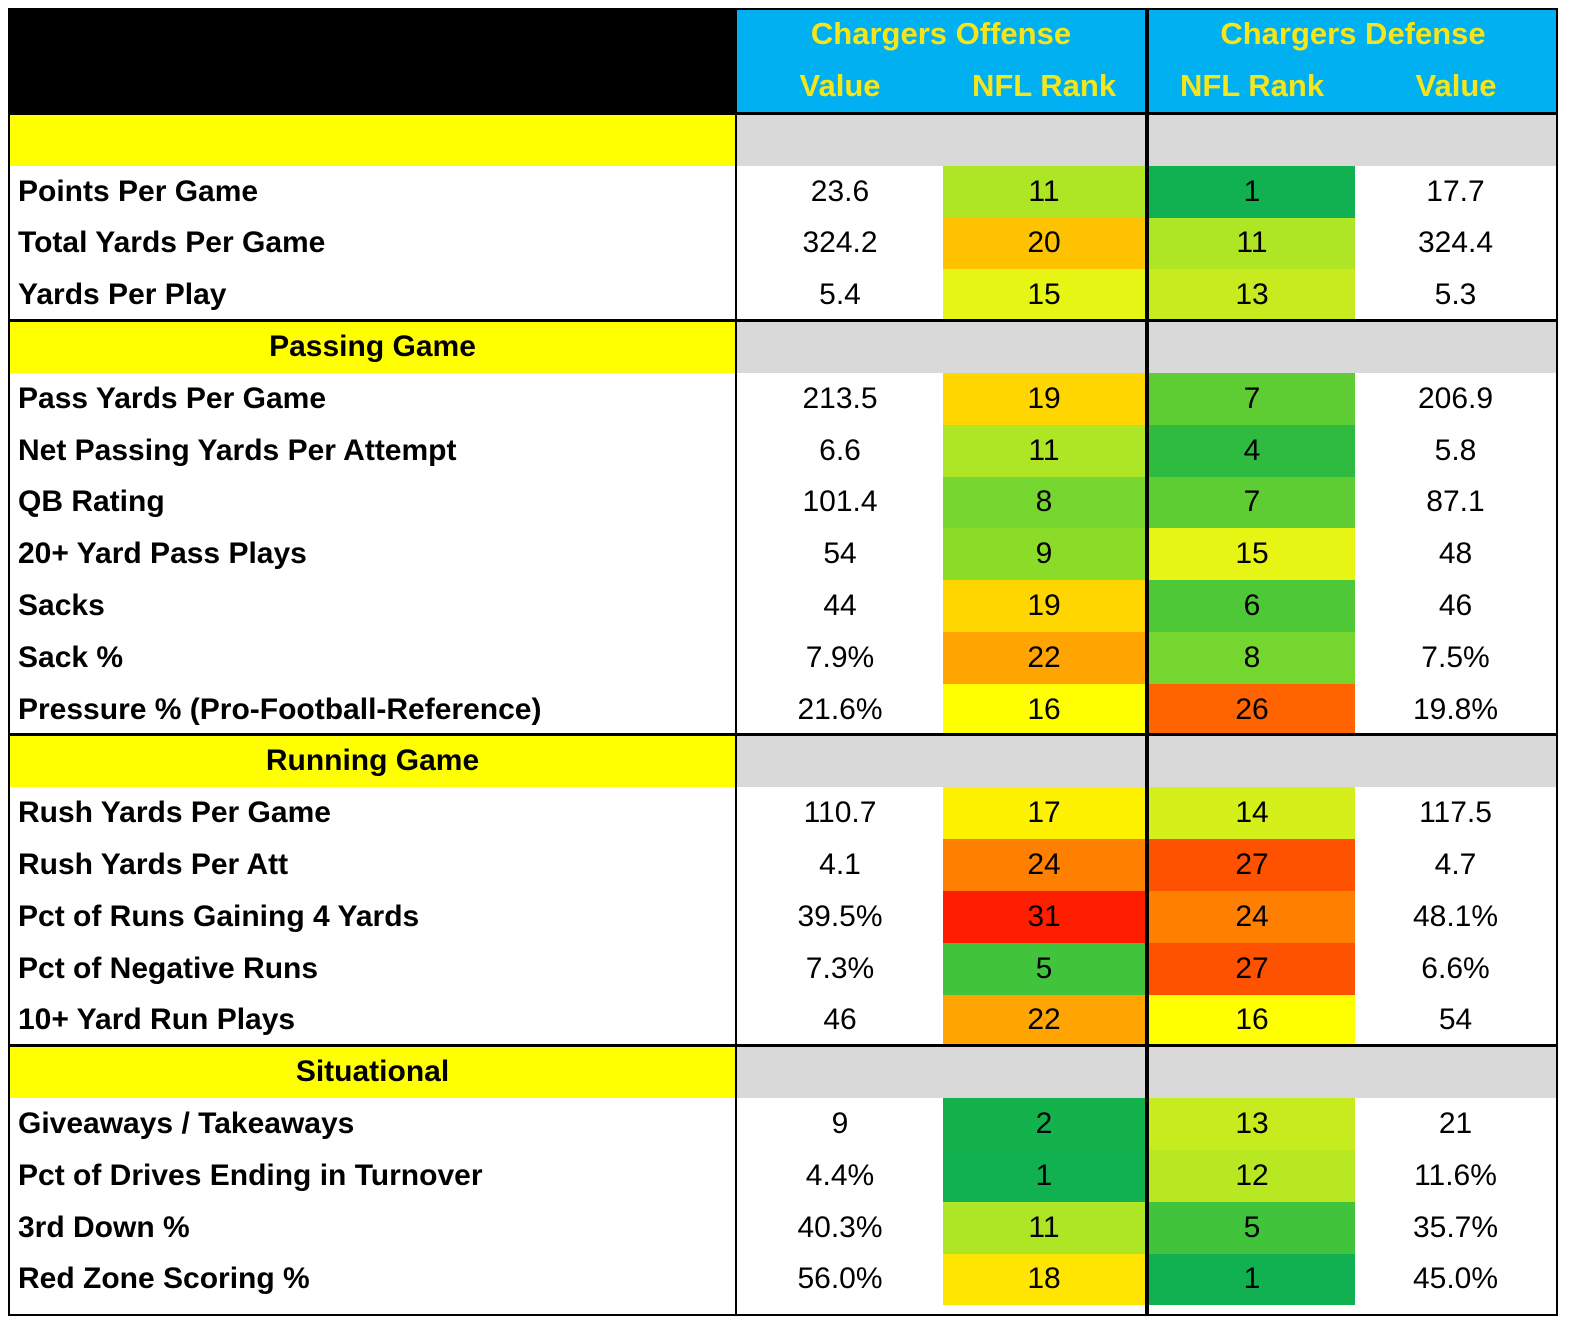 Image resolution: width=1584 pixels, height=1326 pixels. I want to click on section-header: Situational, so click(372, 1072).